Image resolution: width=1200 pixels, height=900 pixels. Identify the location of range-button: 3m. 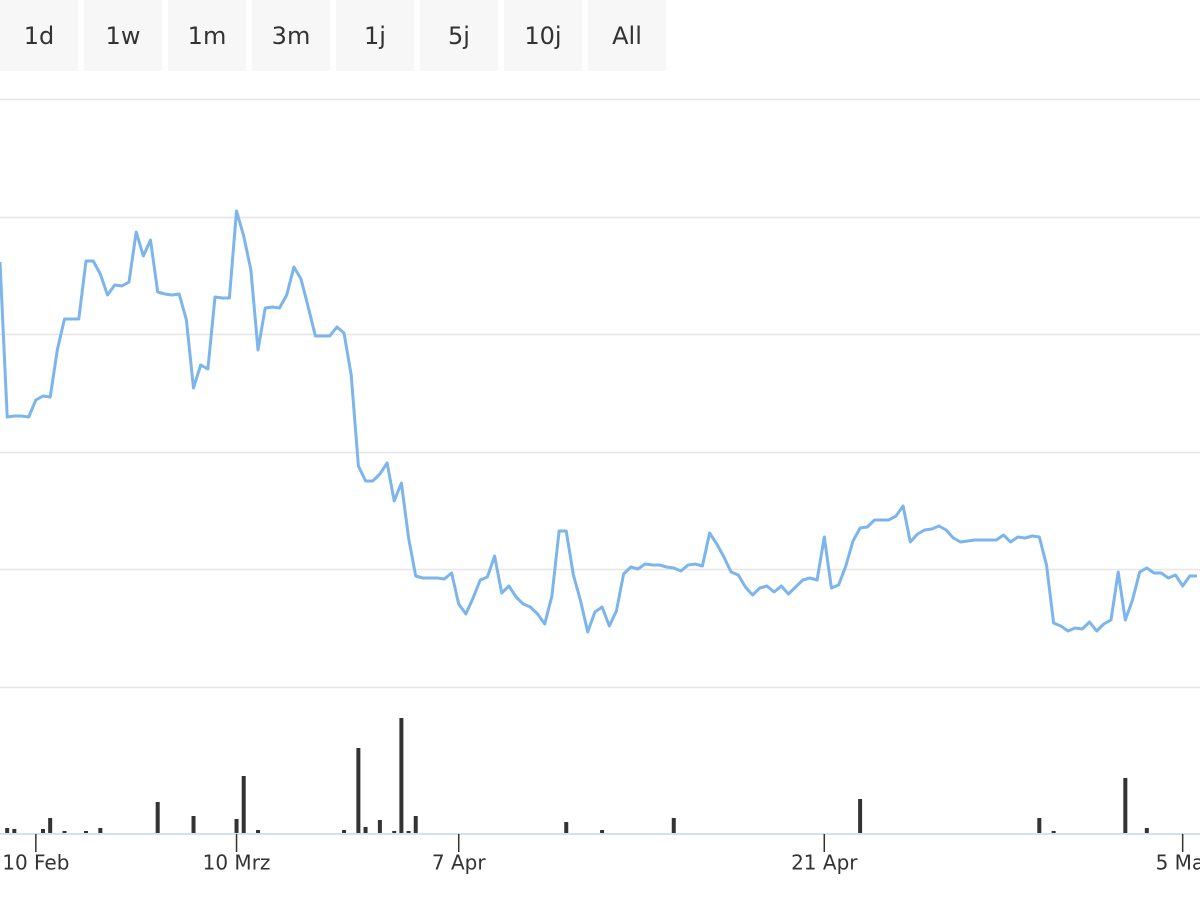
(291, 35).